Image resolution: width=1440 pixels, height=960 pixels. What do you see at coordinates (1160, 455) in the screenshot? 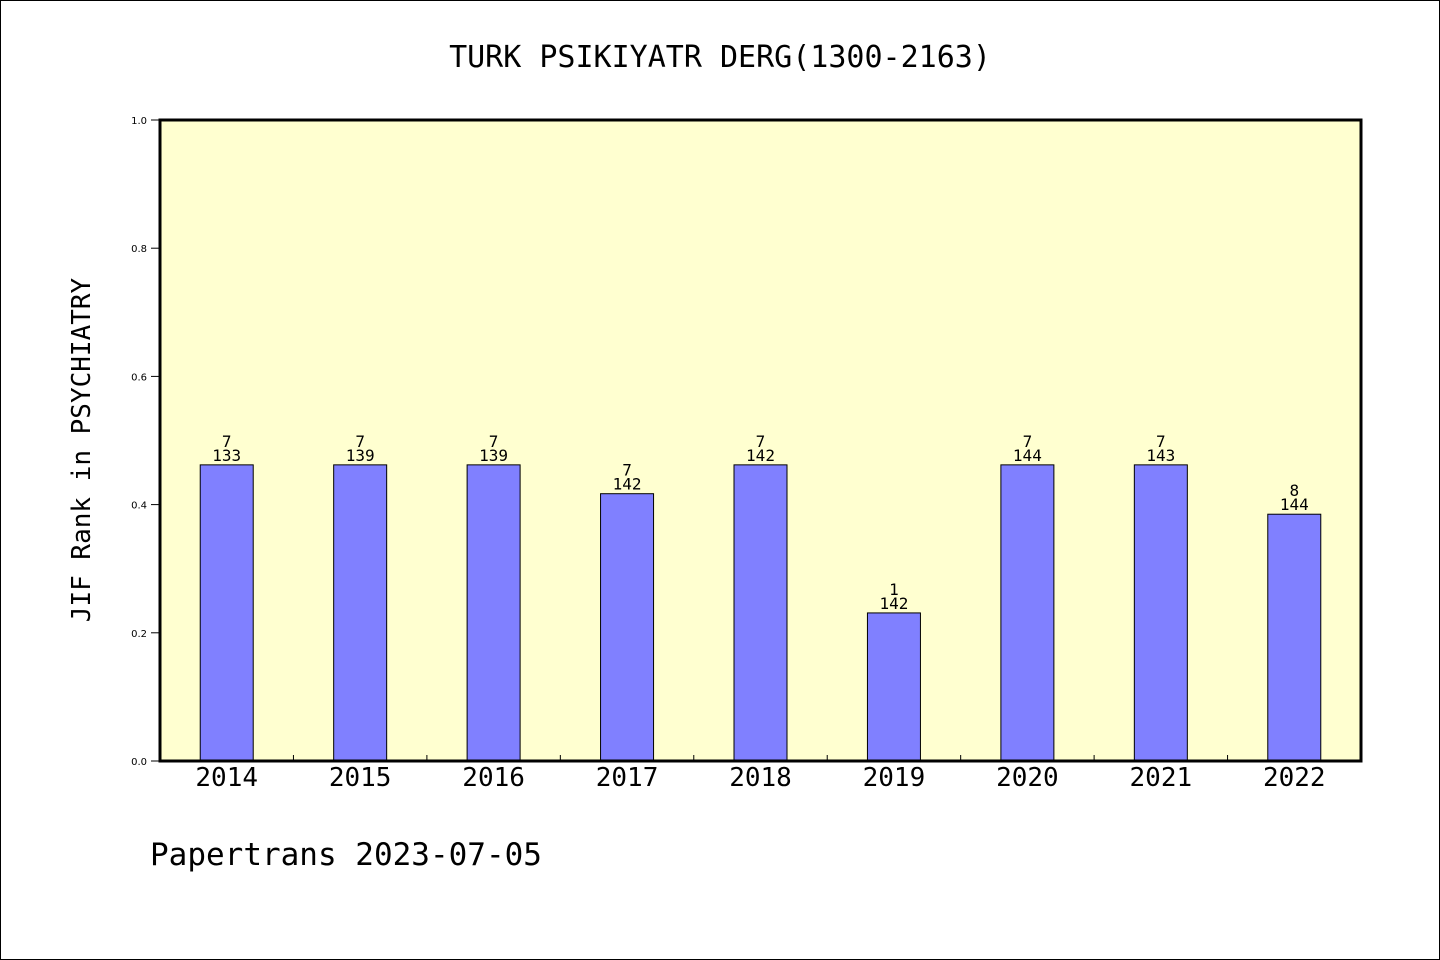
I see `bar-label-total: 143` at bounding box center [1160, 455].